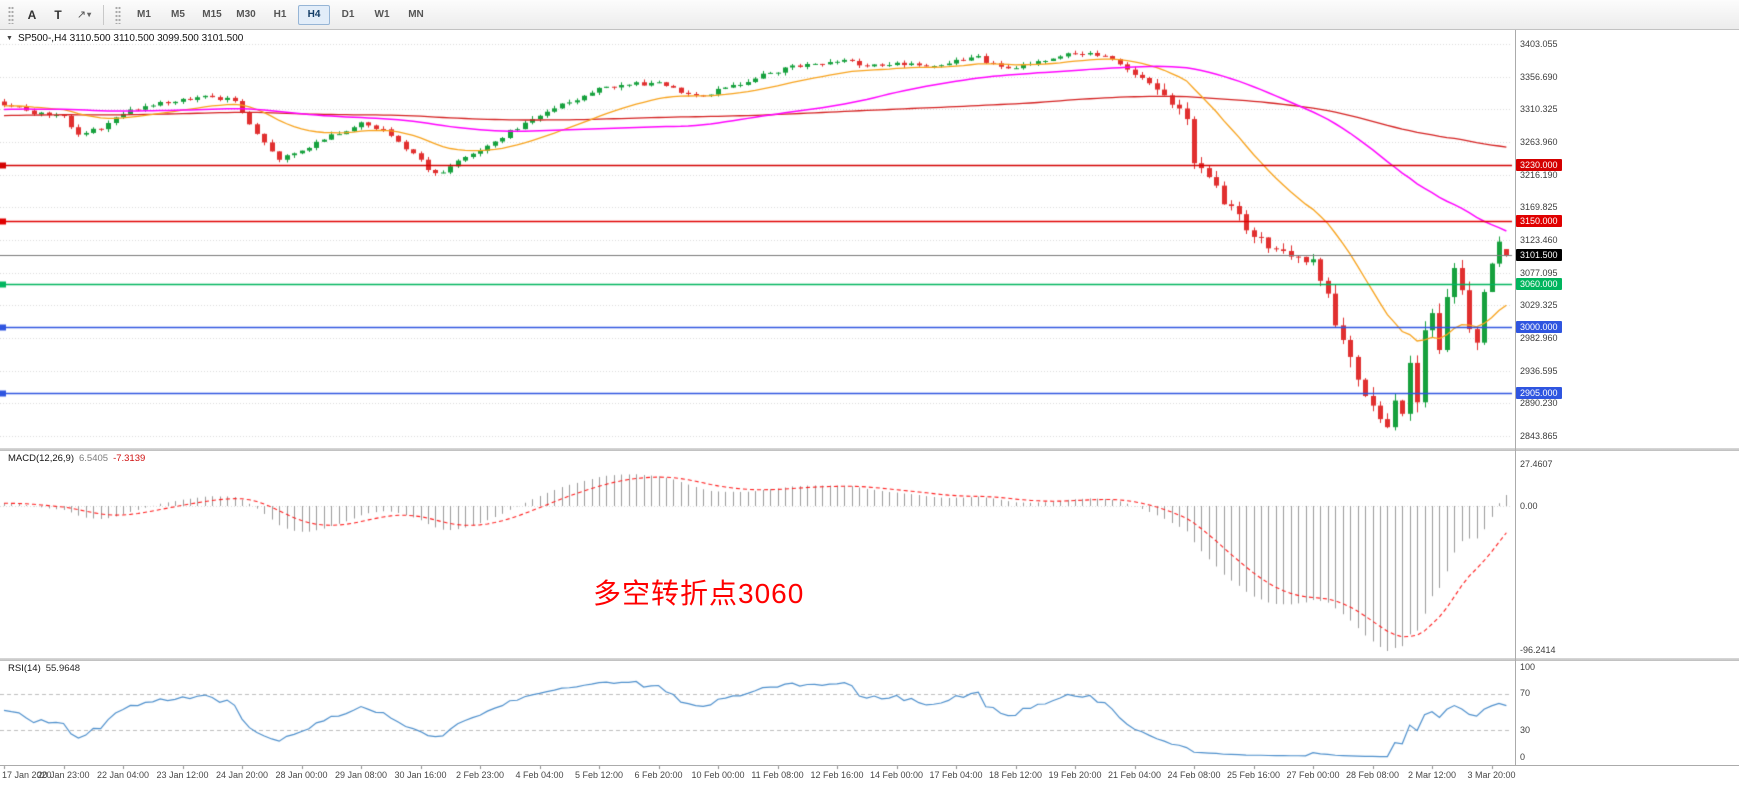 The image size is (1739, 793). What do you see at coordinates (1372, 775) in the screenshot?
I see `time-axis-label: 28 Feb 08:00` at bounding box center [1372, 775].